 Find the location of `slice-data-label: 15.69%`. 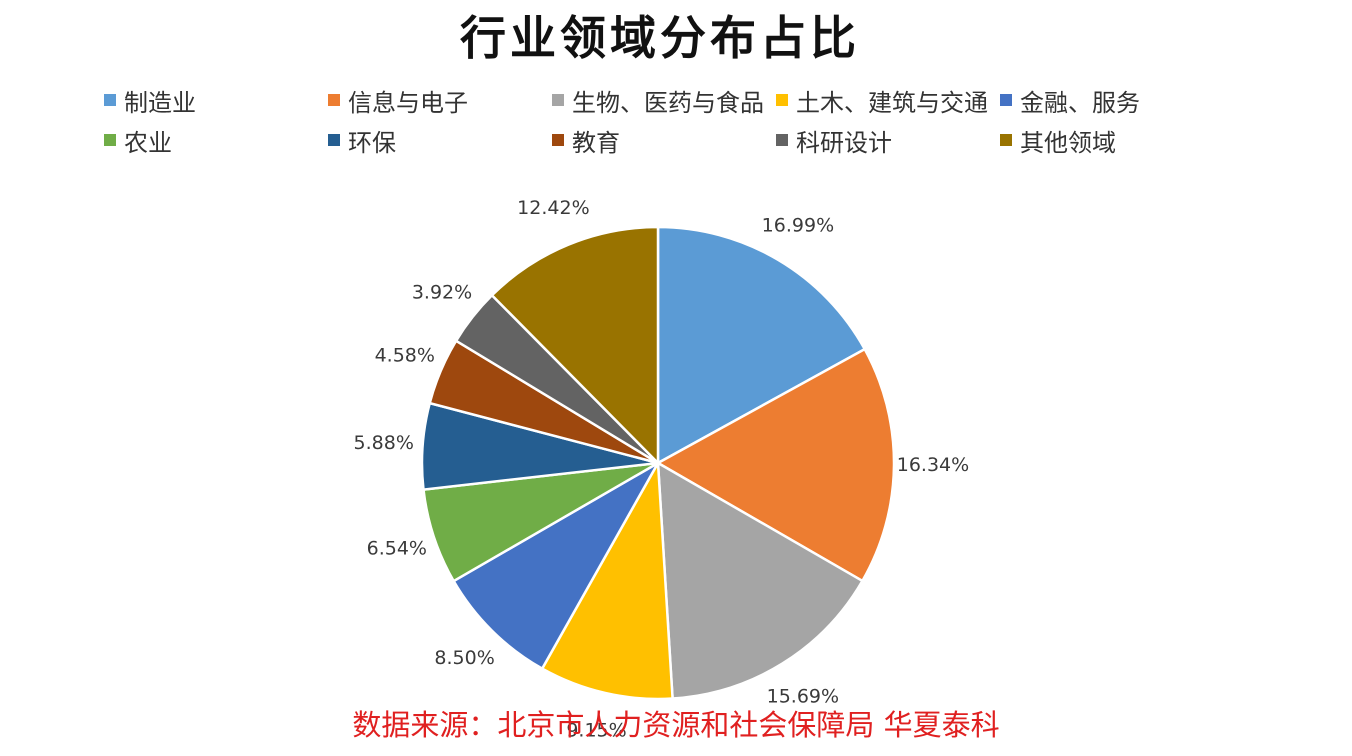

slice-data-label: 15.69% is located at coordinates (803, 696).